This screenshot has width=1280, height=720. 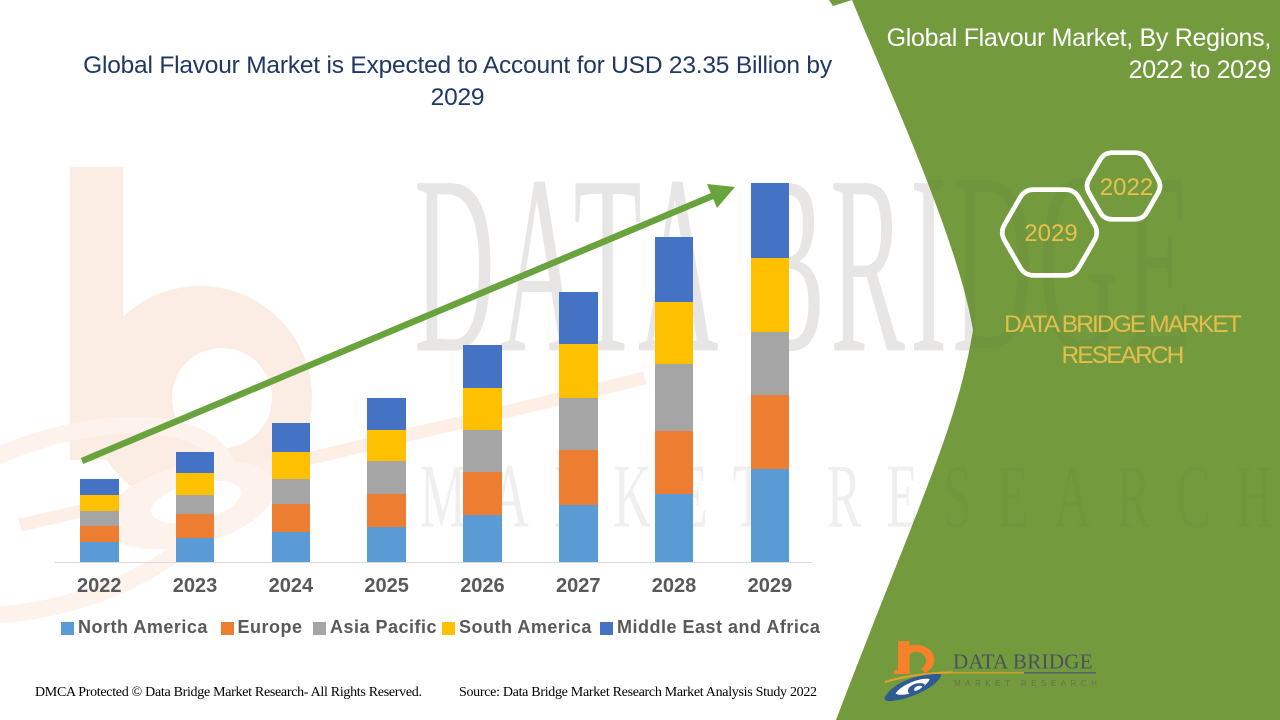 I want to click on svg-text: DATA BRIDGE, so click(x=1023, y=662).